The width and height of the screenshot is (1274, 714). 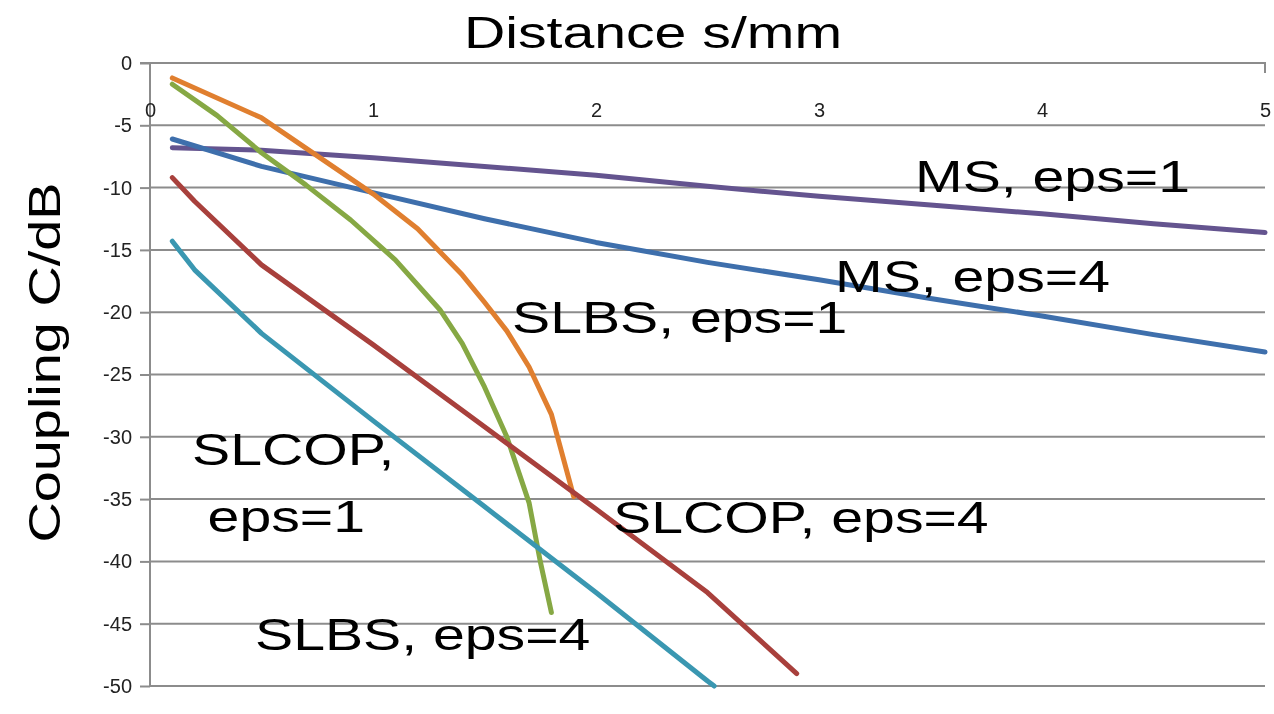 What do you see at coordinates (1042, 110) in the screenshot?
I see `x-tick-label: 4` at bounding box center [1042, 110].